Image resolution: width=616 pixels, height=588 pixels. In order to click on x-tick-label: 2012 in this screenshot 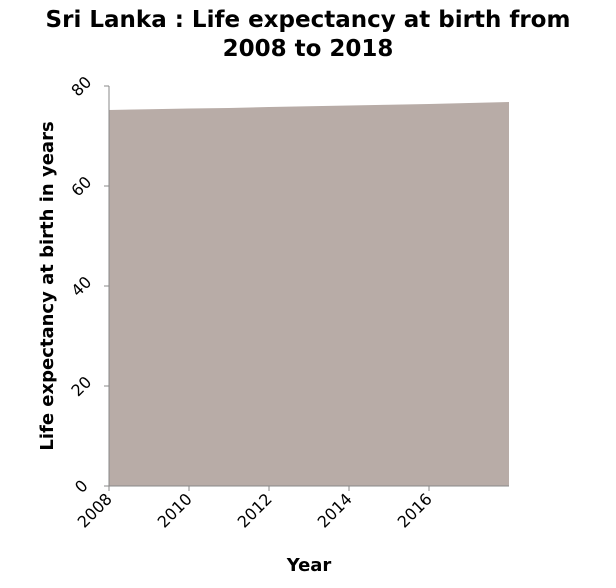, I will do `click(255, 510)`.